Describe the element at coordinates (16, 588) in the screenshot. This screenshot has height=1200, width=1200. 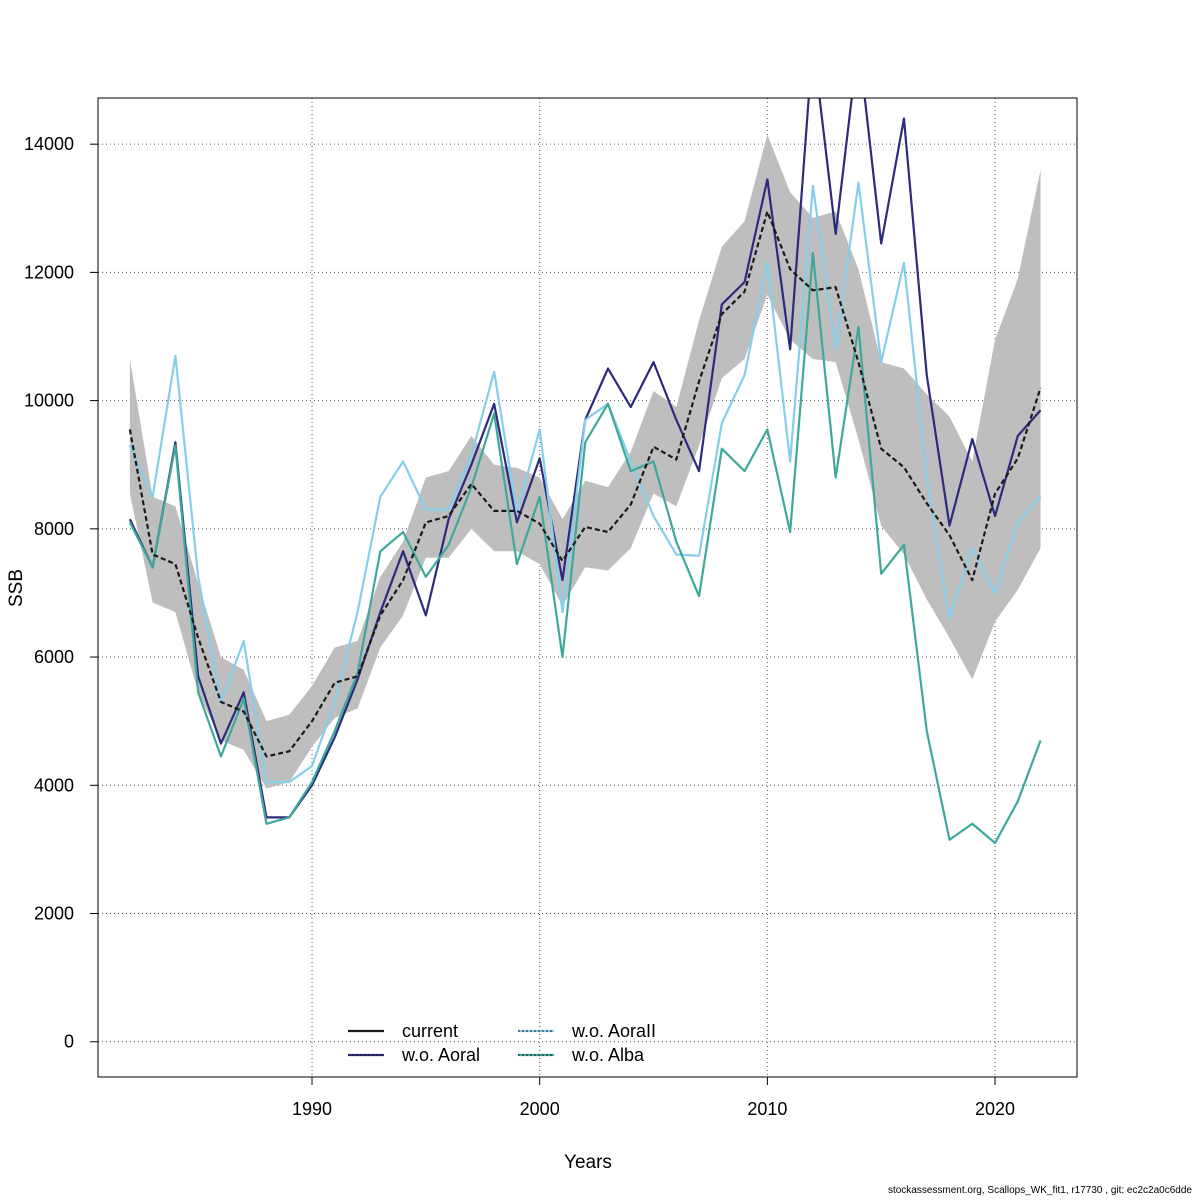
I see `y-axis-title: SSB` at that location.